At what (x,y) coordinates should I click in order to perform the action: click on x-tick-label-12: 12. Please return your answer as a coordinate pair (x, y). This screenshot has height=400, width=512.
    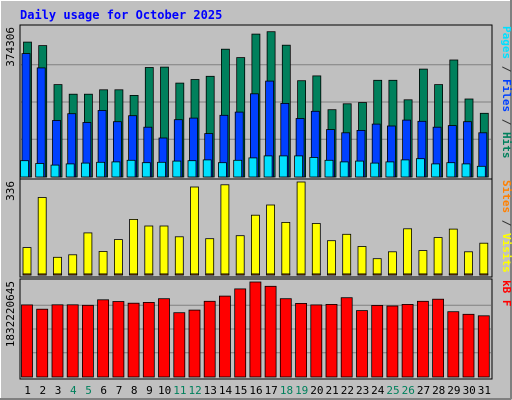
    Looking at the image, I should click on (194, 390).